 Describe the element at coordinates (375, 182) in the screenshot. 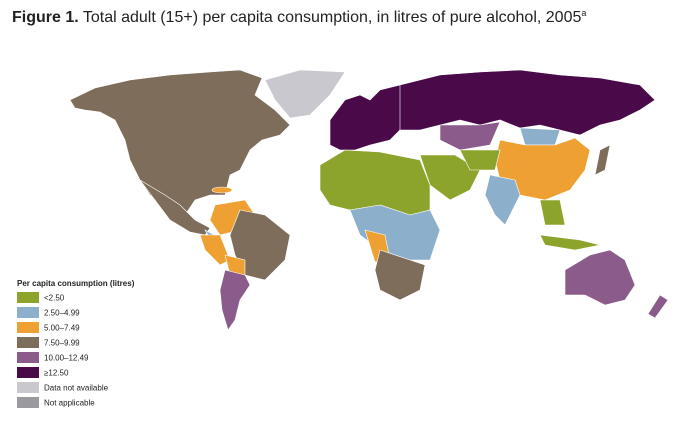

I see `north-africa` at that location.